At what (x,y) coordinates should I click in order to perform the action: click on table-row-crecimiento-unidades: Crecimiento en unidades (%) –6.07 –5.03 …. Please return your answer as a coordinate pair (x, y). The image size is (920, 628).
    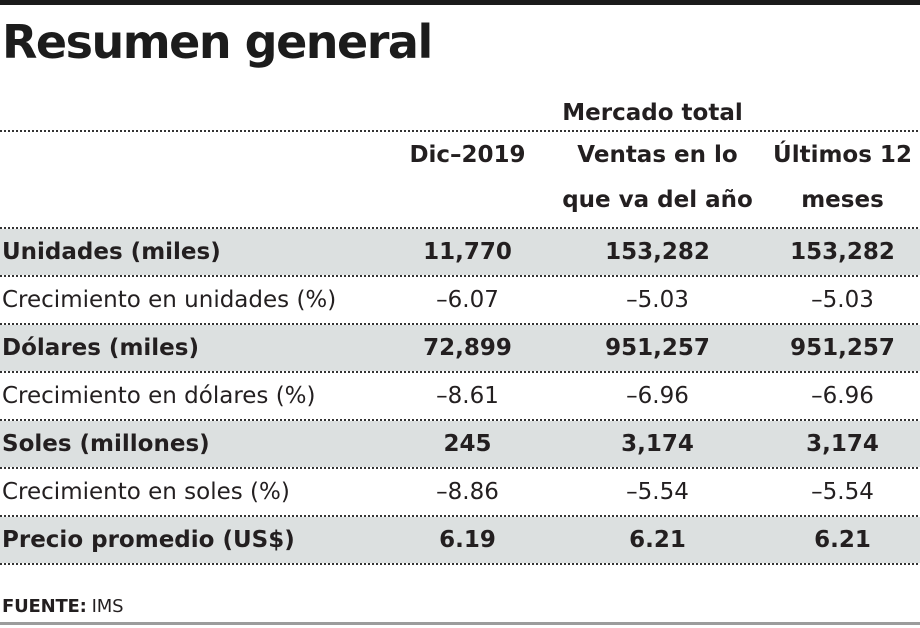
    Looking at the image, I should click on (460, 300).